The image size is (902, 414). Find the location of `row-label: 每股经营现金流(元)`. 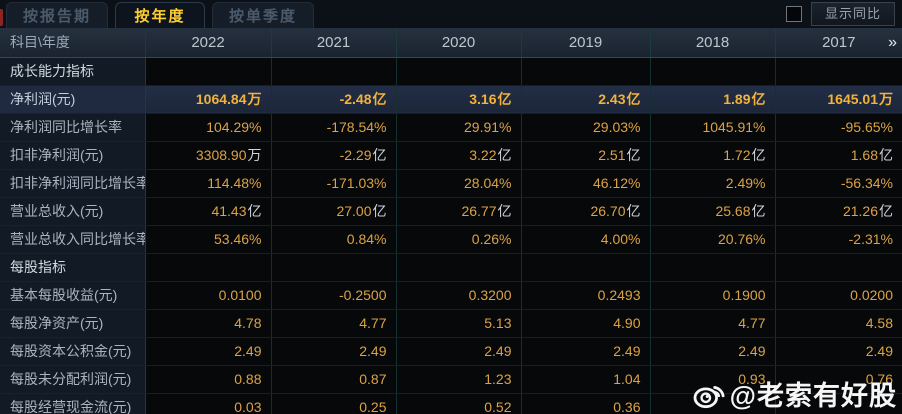

row-label: 每股经营现金流(元) is located at coordinates (73, 403).